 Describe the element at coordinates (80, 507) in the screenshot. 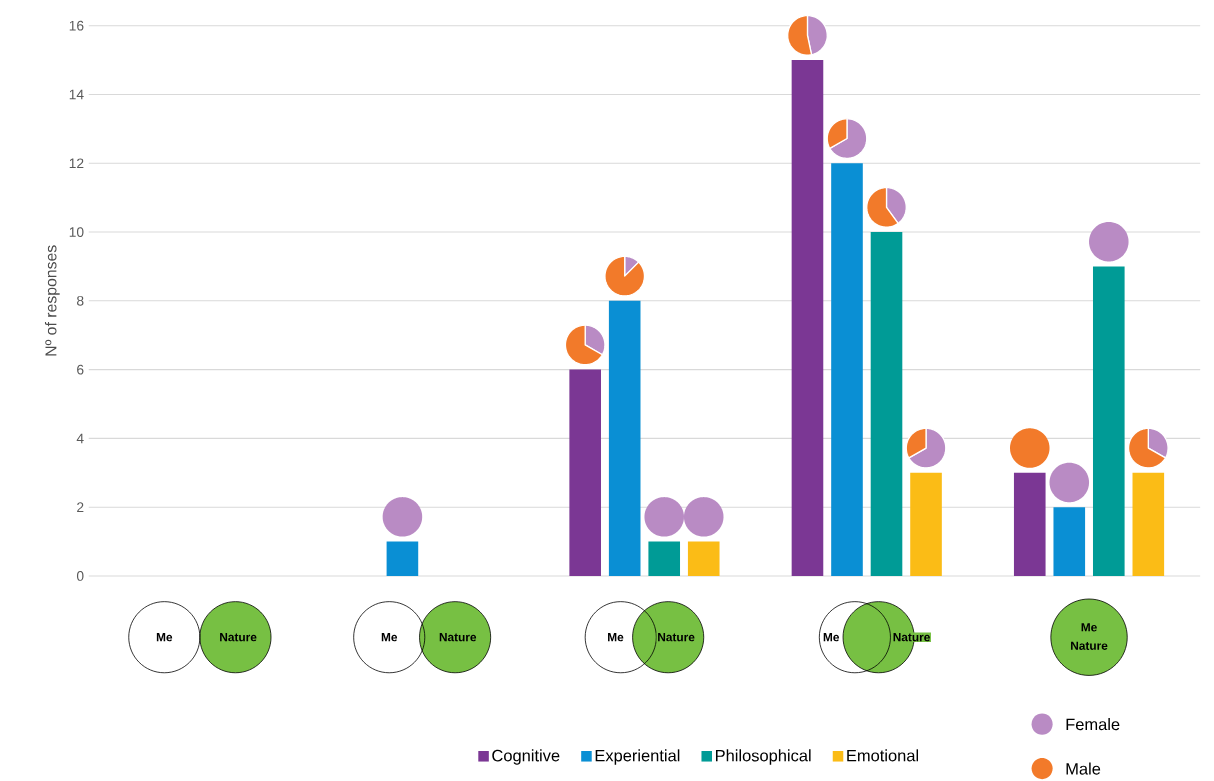

I see `y-tick-label: 2` at that location.